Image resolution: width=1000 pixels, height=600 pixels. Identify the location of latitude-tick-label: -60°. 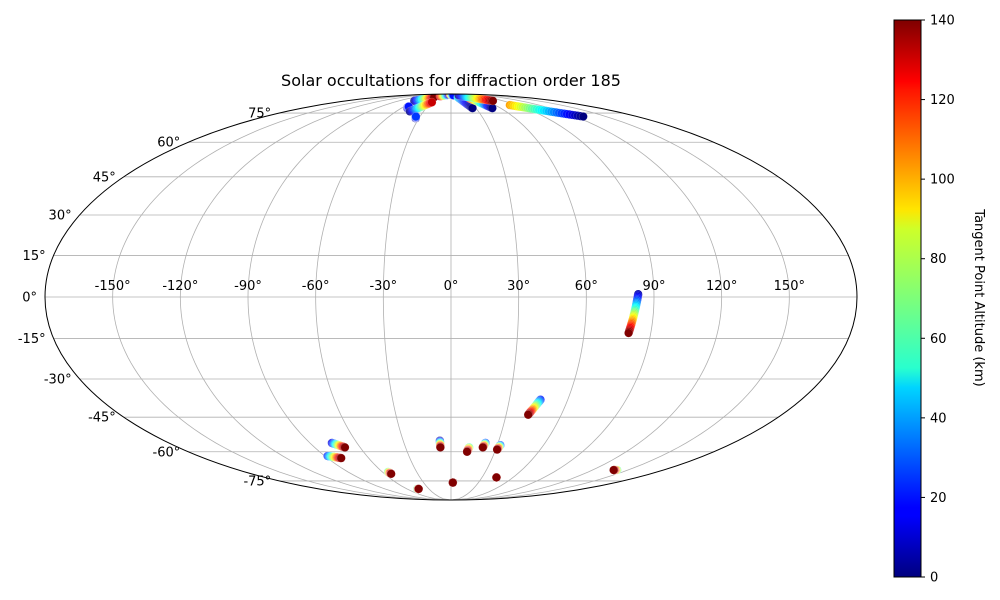
(167, 452).